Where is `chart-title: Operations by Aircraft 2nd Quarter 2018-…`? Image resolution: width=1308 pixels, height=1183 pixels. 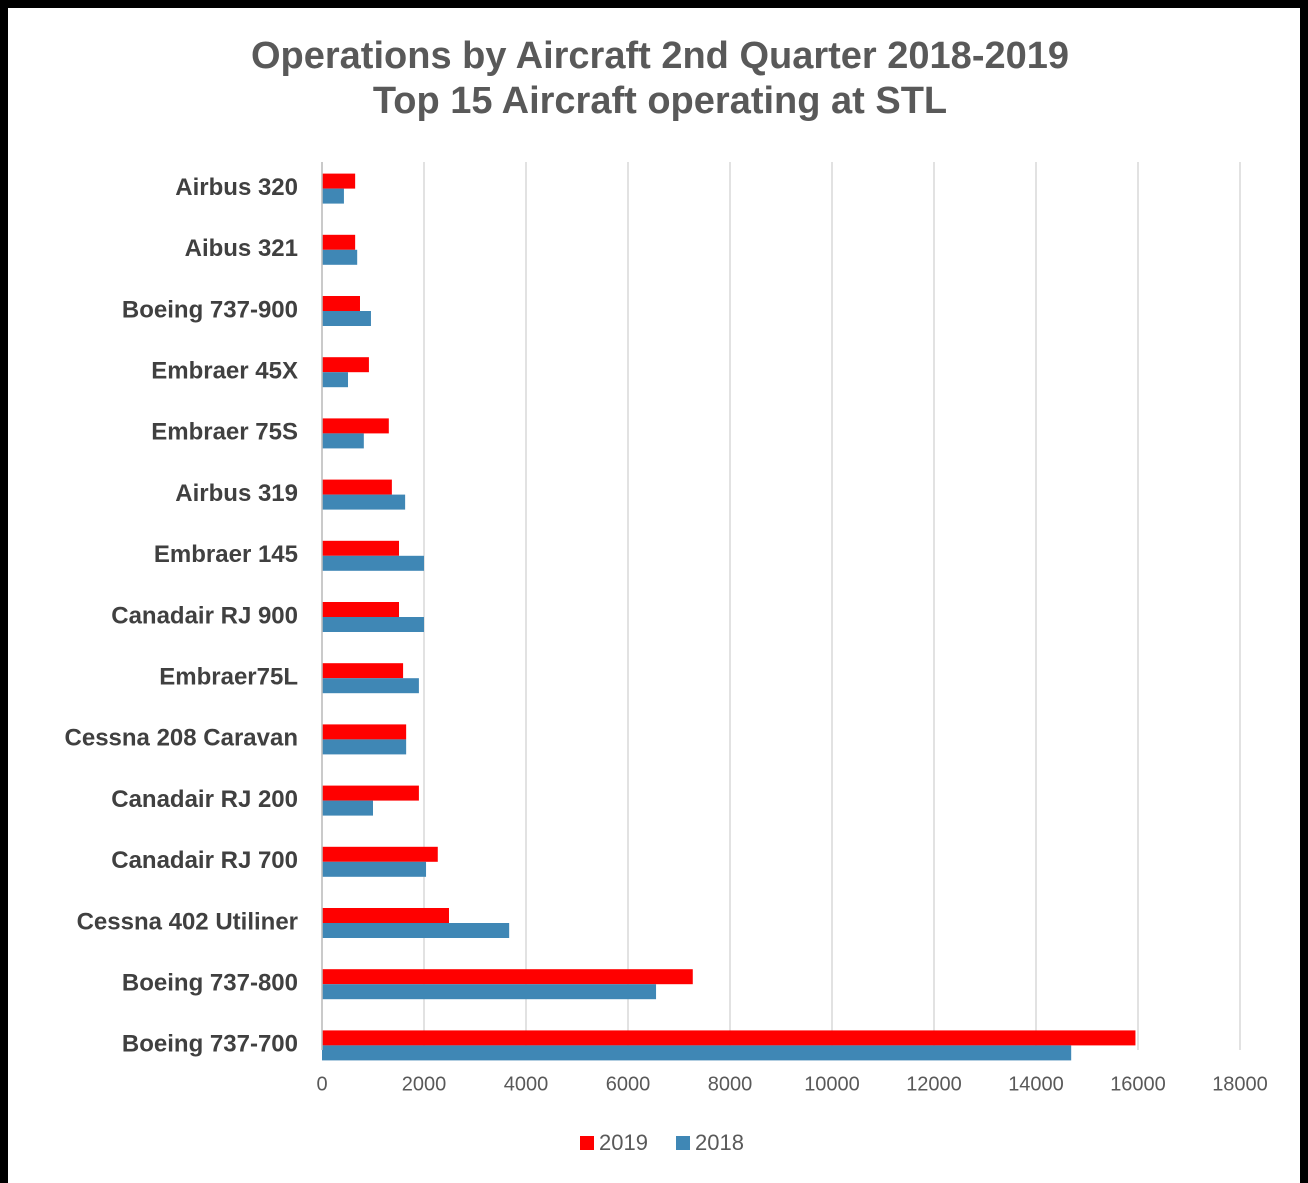 chart-title: Operations by Aircraft 2nd Quarter 2018-… is located at coordinates (660, 56).